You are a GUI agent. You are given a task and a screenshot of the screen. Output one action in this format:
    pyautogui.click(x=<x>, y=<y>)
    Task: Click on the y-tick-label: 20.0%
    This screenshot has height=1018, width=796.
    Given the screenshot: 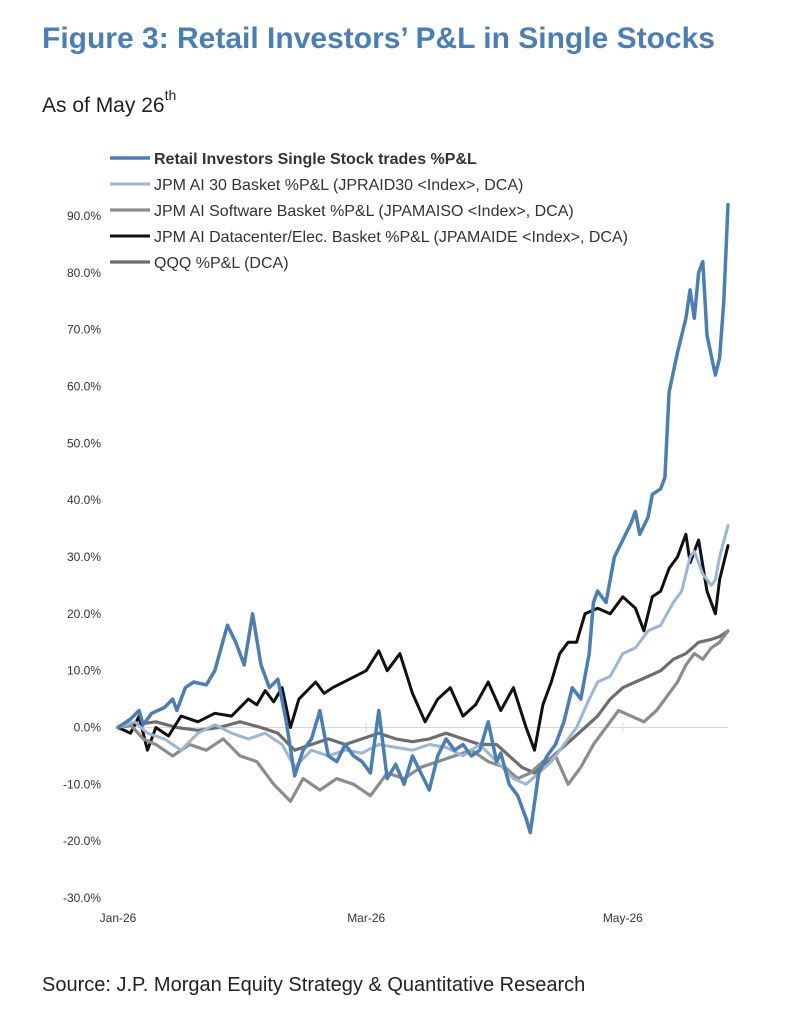 What is the action you would take?
    pyautogui.click(x=84, y=614)
    